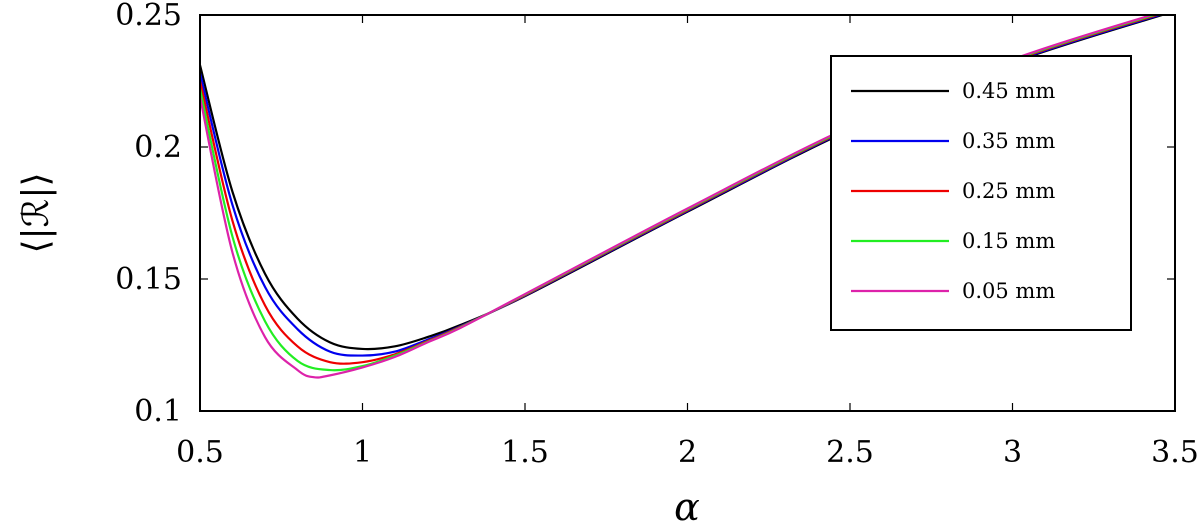 This screenshot has height=525, width=1200. Describe the element at coordinates (1175, 452) in the screenshot. I see `x-tick-label: 3.5` at that location.